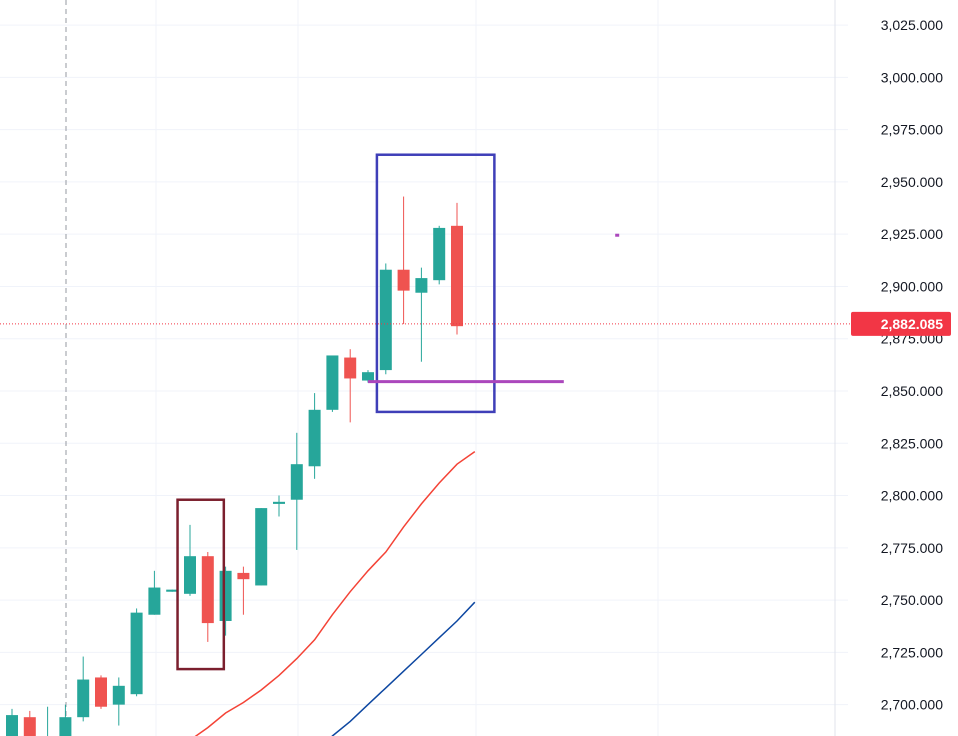  What do you see at coordinates (912, 182) in the screenshot?
I see `price-tick-label: 2,950.000` at bounding box center [912, 182].